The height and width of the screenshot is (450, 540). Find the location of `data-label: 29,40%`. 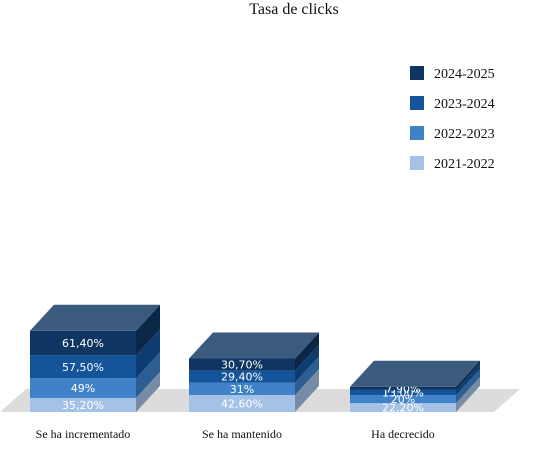

data-label: 29,40% is located at coordinates (242, 377).